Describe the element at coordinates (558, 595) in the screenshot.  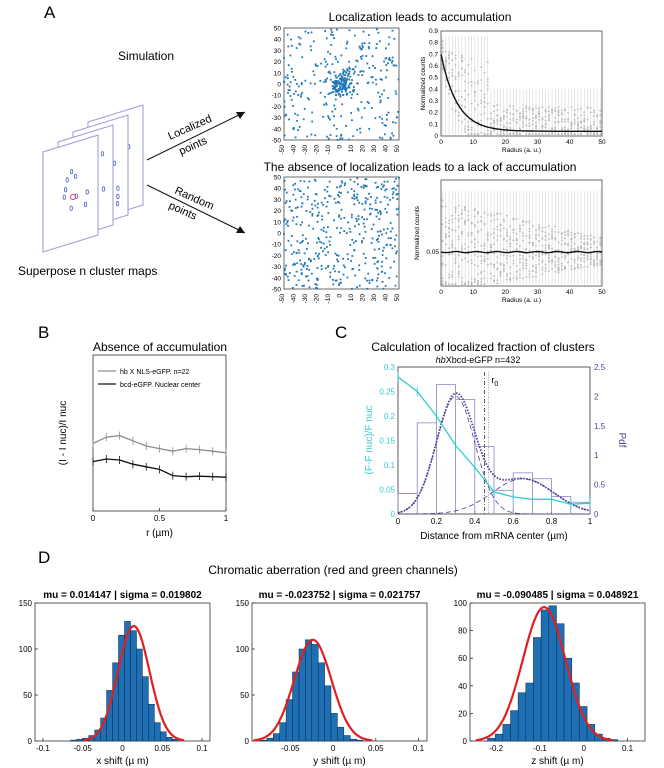
I see `histogram-title: mu = -0.090485 | sigma = 0.048921` at that location.